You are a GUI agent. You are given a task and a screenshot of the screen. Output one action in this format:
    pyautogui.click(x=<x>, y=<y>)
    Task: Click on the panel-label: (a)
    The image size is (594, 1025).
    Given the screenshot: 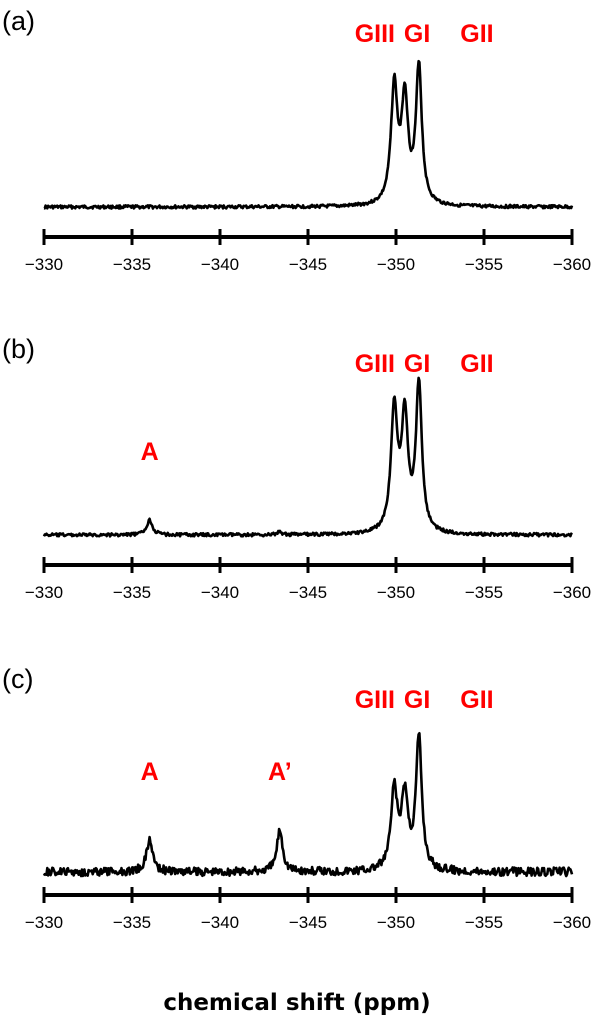 What is the action you would take?
    pyautogui.click(x=18, y=21)
    